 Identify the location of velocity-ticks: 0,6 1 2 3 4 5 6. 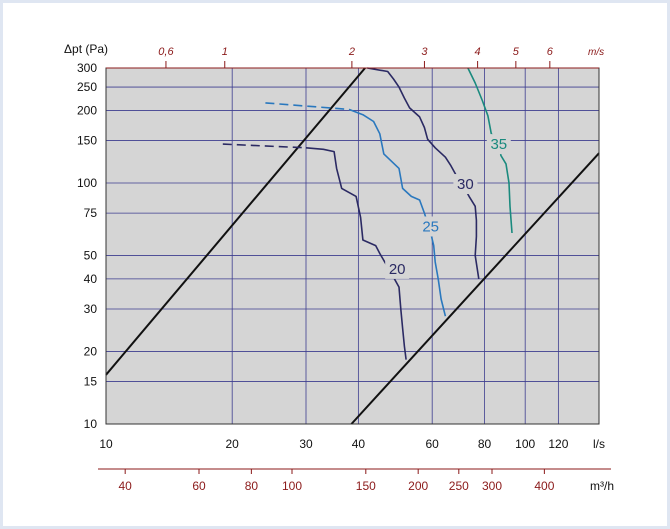
(352, 57).